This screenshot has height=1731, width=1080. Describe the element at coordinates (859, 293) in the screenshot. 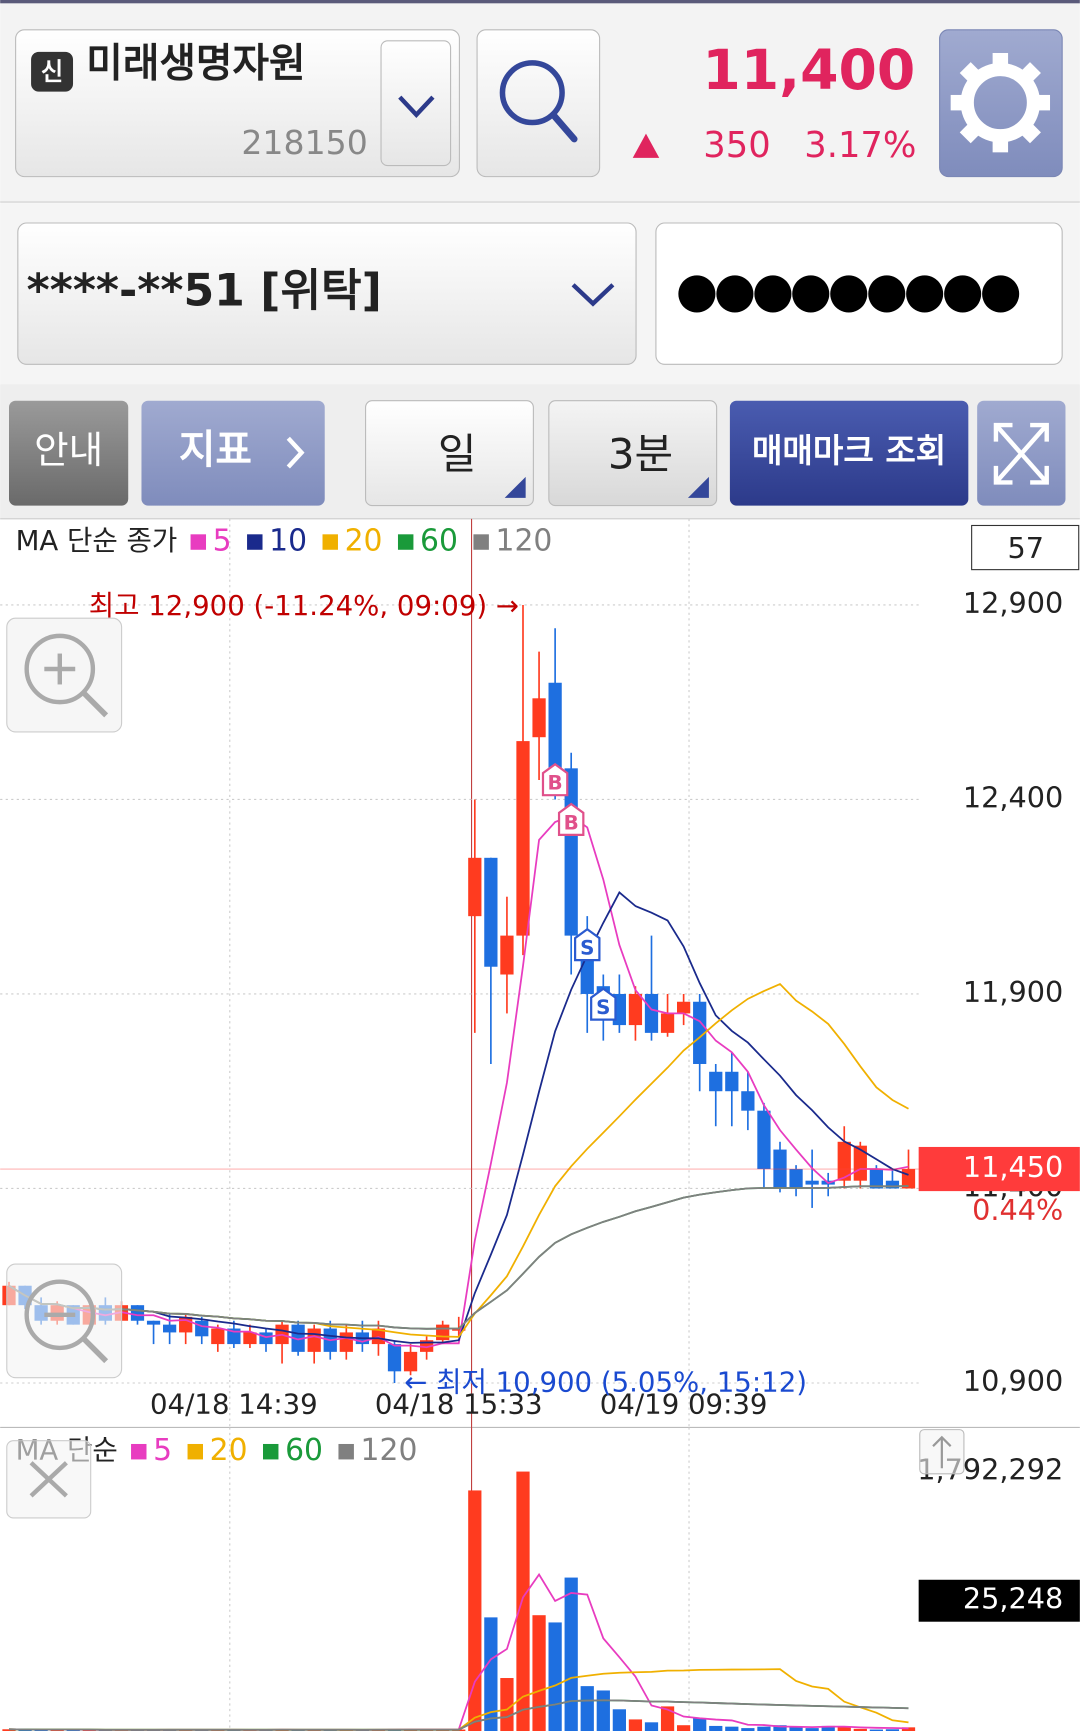

I see `password-field` at that location.